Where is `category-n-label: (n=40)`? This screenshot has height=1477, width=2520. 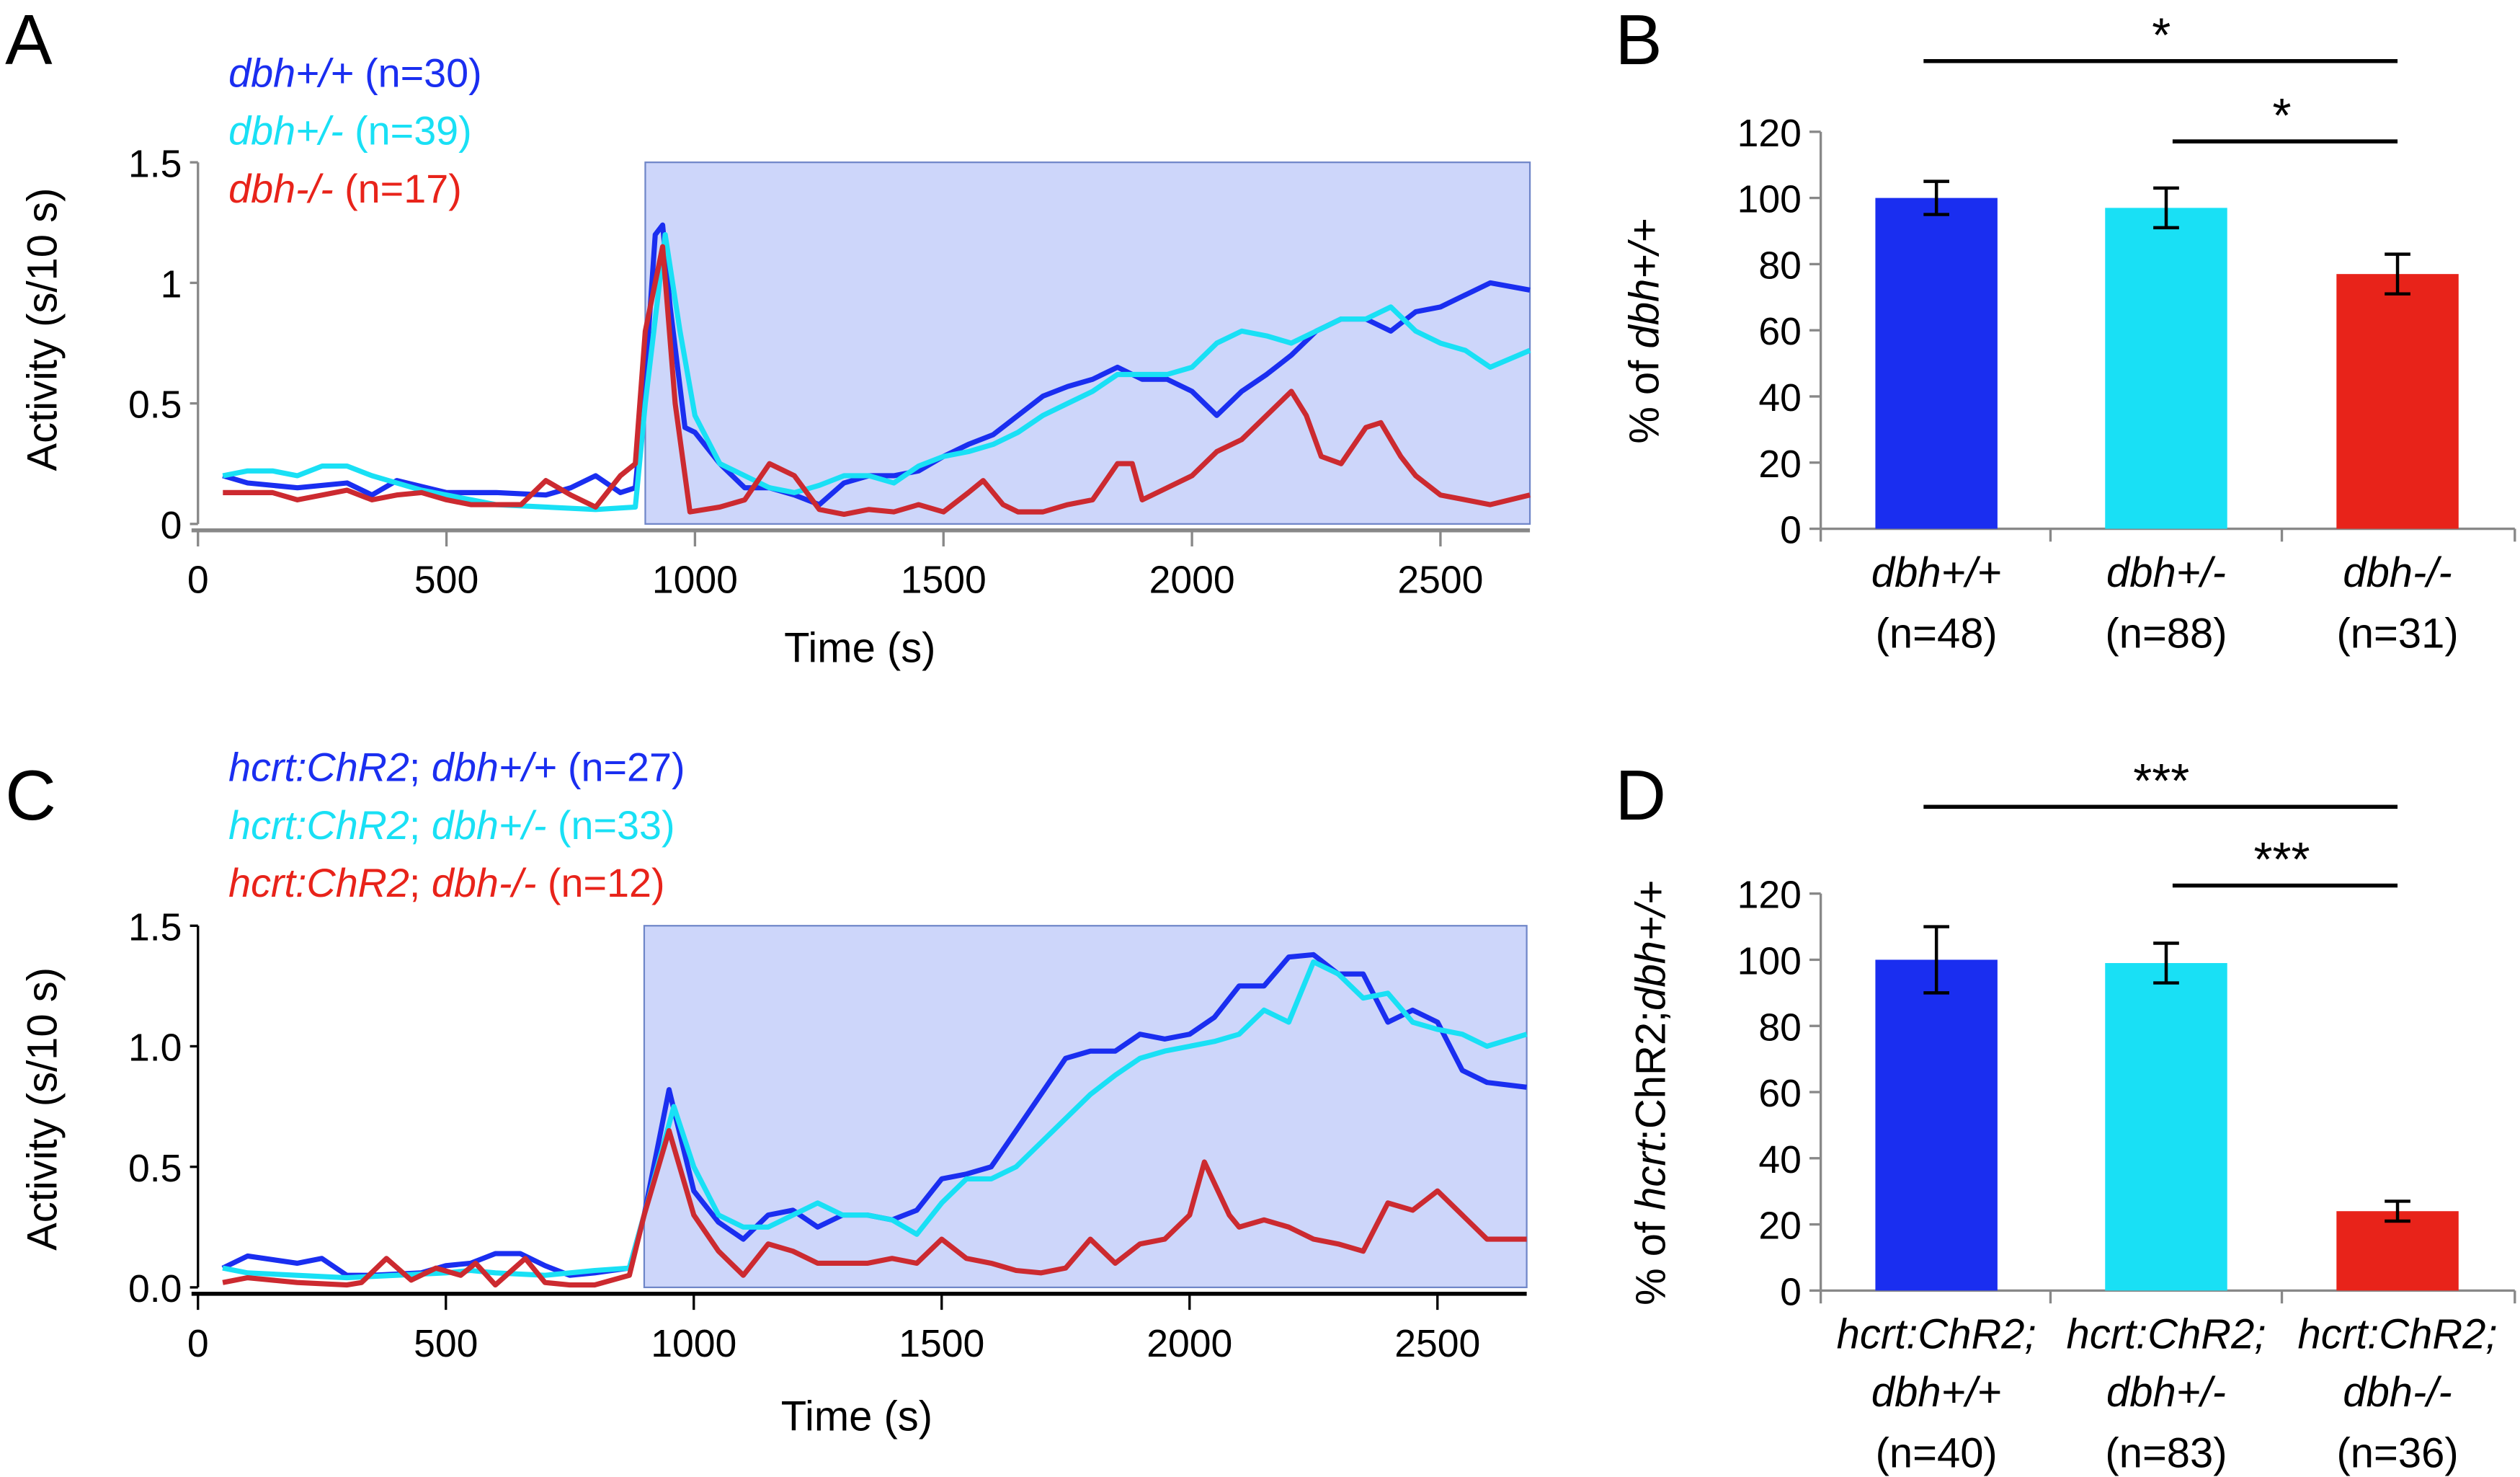 category-n-label: (n=40) is located at coordinates (1937, 1454).